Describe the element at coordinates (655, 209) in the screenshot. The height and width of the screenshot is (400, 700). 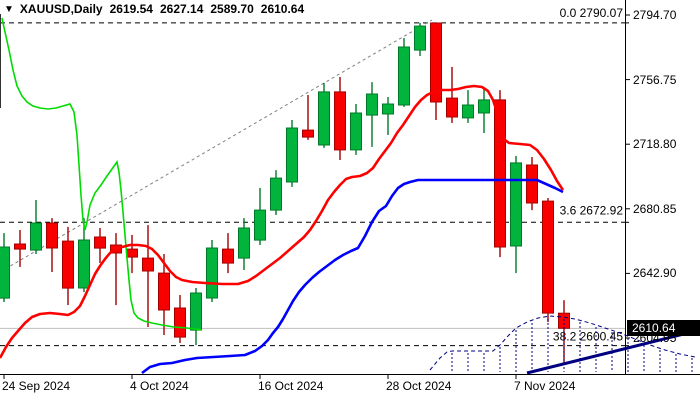
I see `price-axis-label: 2680.85` at that location.